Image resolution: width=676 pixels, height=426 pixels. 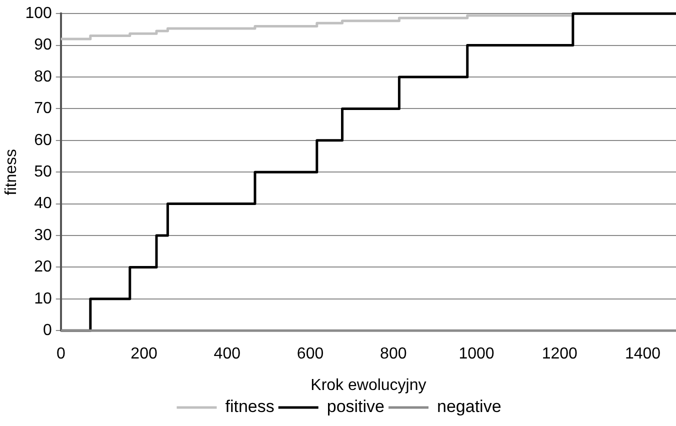 I want to click on y-tick-label: 0, so click(x=47, y=331).